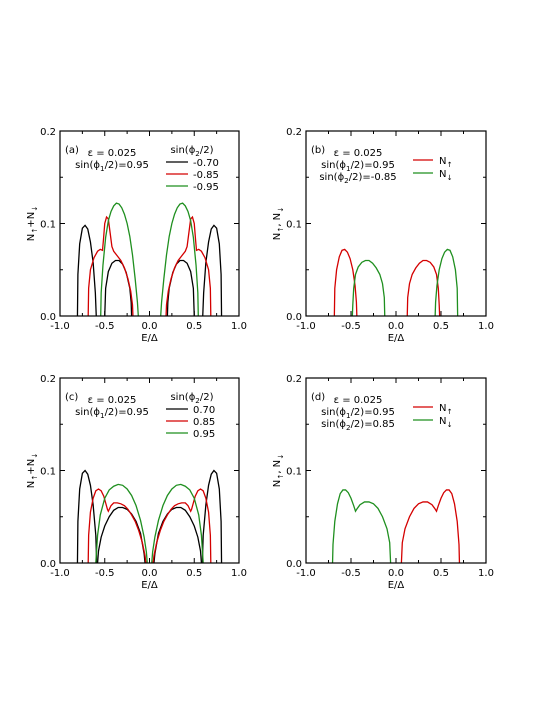 The height and width of the screenshot is (705, 545). What do you see at coordinates (204, 434) in the screenshot?
I see `legend-label: 0.95` at bounding box center [204, 434].